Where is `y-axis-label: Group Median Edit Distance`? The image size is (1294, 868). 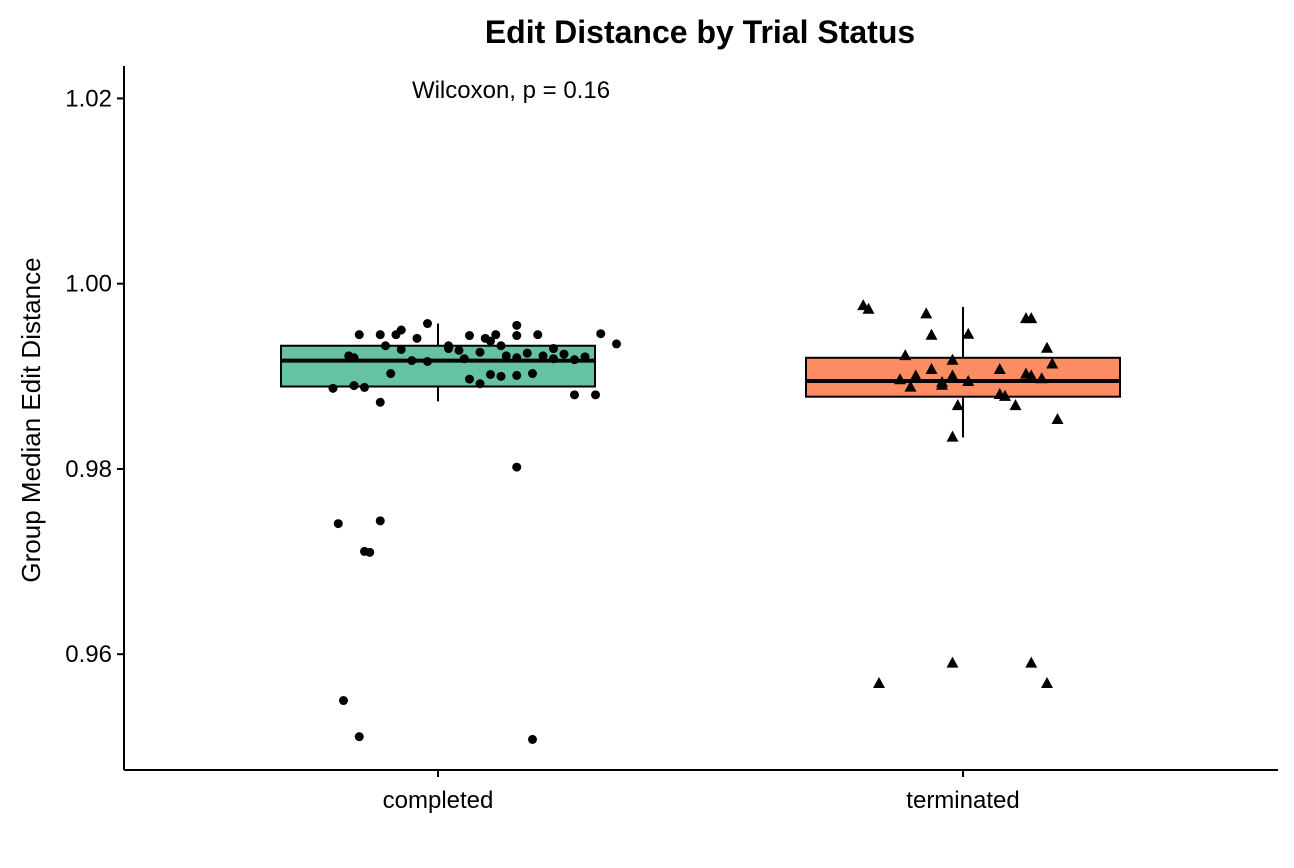 y-axis-label: Group Median Edit Distance is located at coordinates (31, 419).